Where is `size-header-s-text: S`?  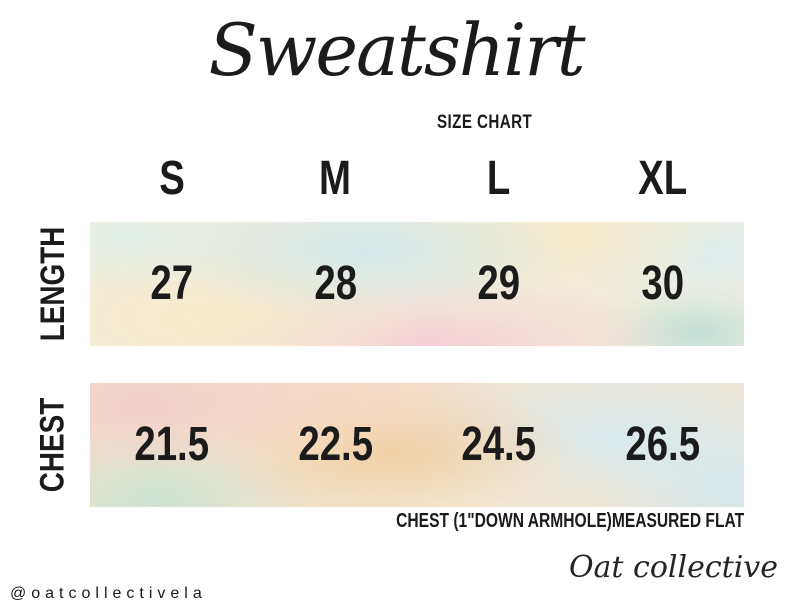 size-header-s-text: S is located at coordinates (171, 178).